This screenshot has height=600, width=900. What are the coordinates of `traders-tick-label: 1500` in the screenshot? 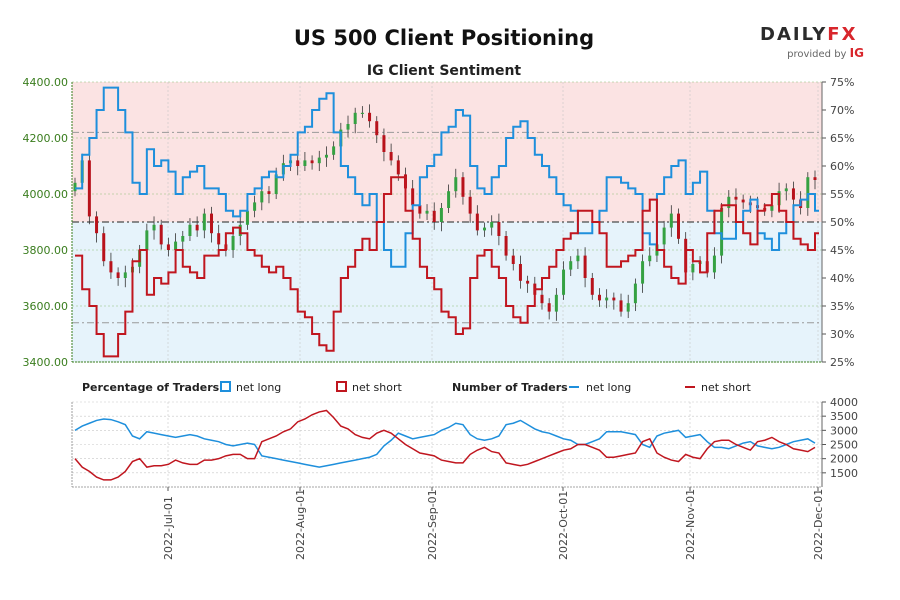 It's located at (844, 473).